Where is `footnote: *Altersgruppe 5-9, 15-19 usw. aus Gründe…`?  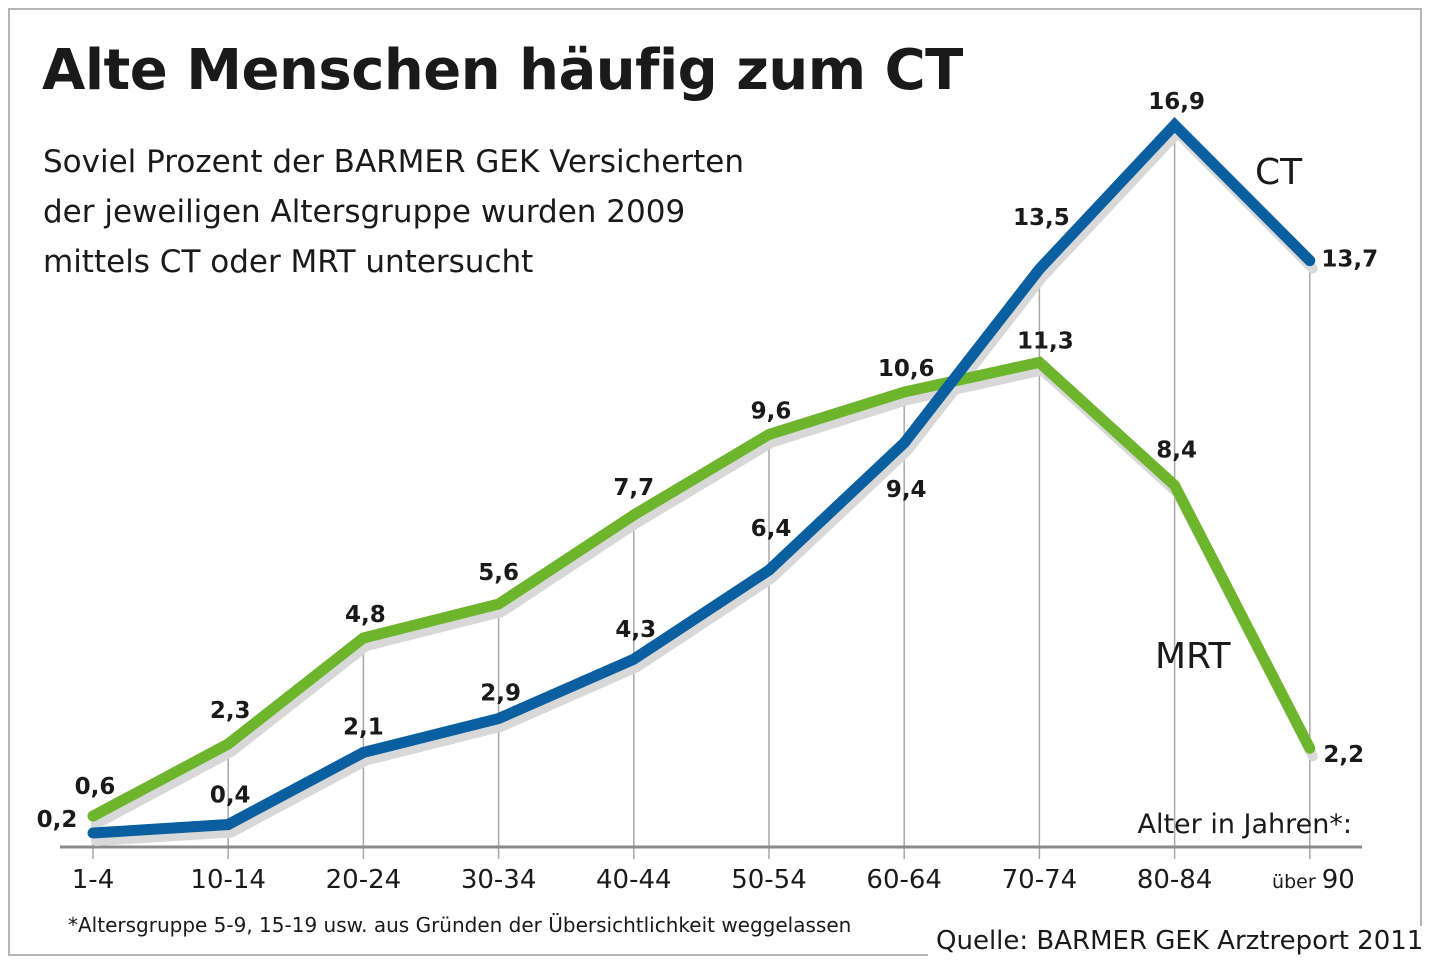
footnote: *Altersgruppe 5-9, 15-19 usw. aus Gründe… is located at coordinates (460, 925).